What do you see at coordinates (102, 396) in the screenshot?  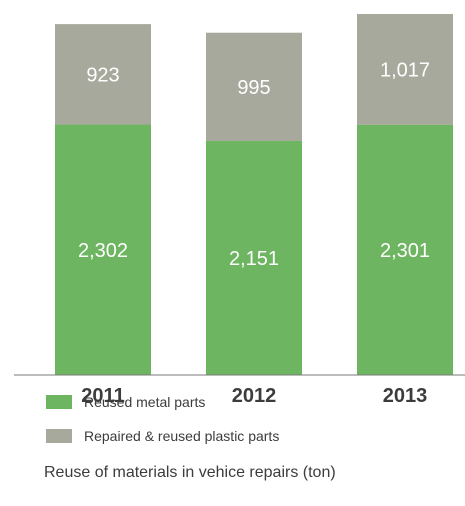 I see `x-tick-label-2011: 2011` at bounding box center [102, 396].